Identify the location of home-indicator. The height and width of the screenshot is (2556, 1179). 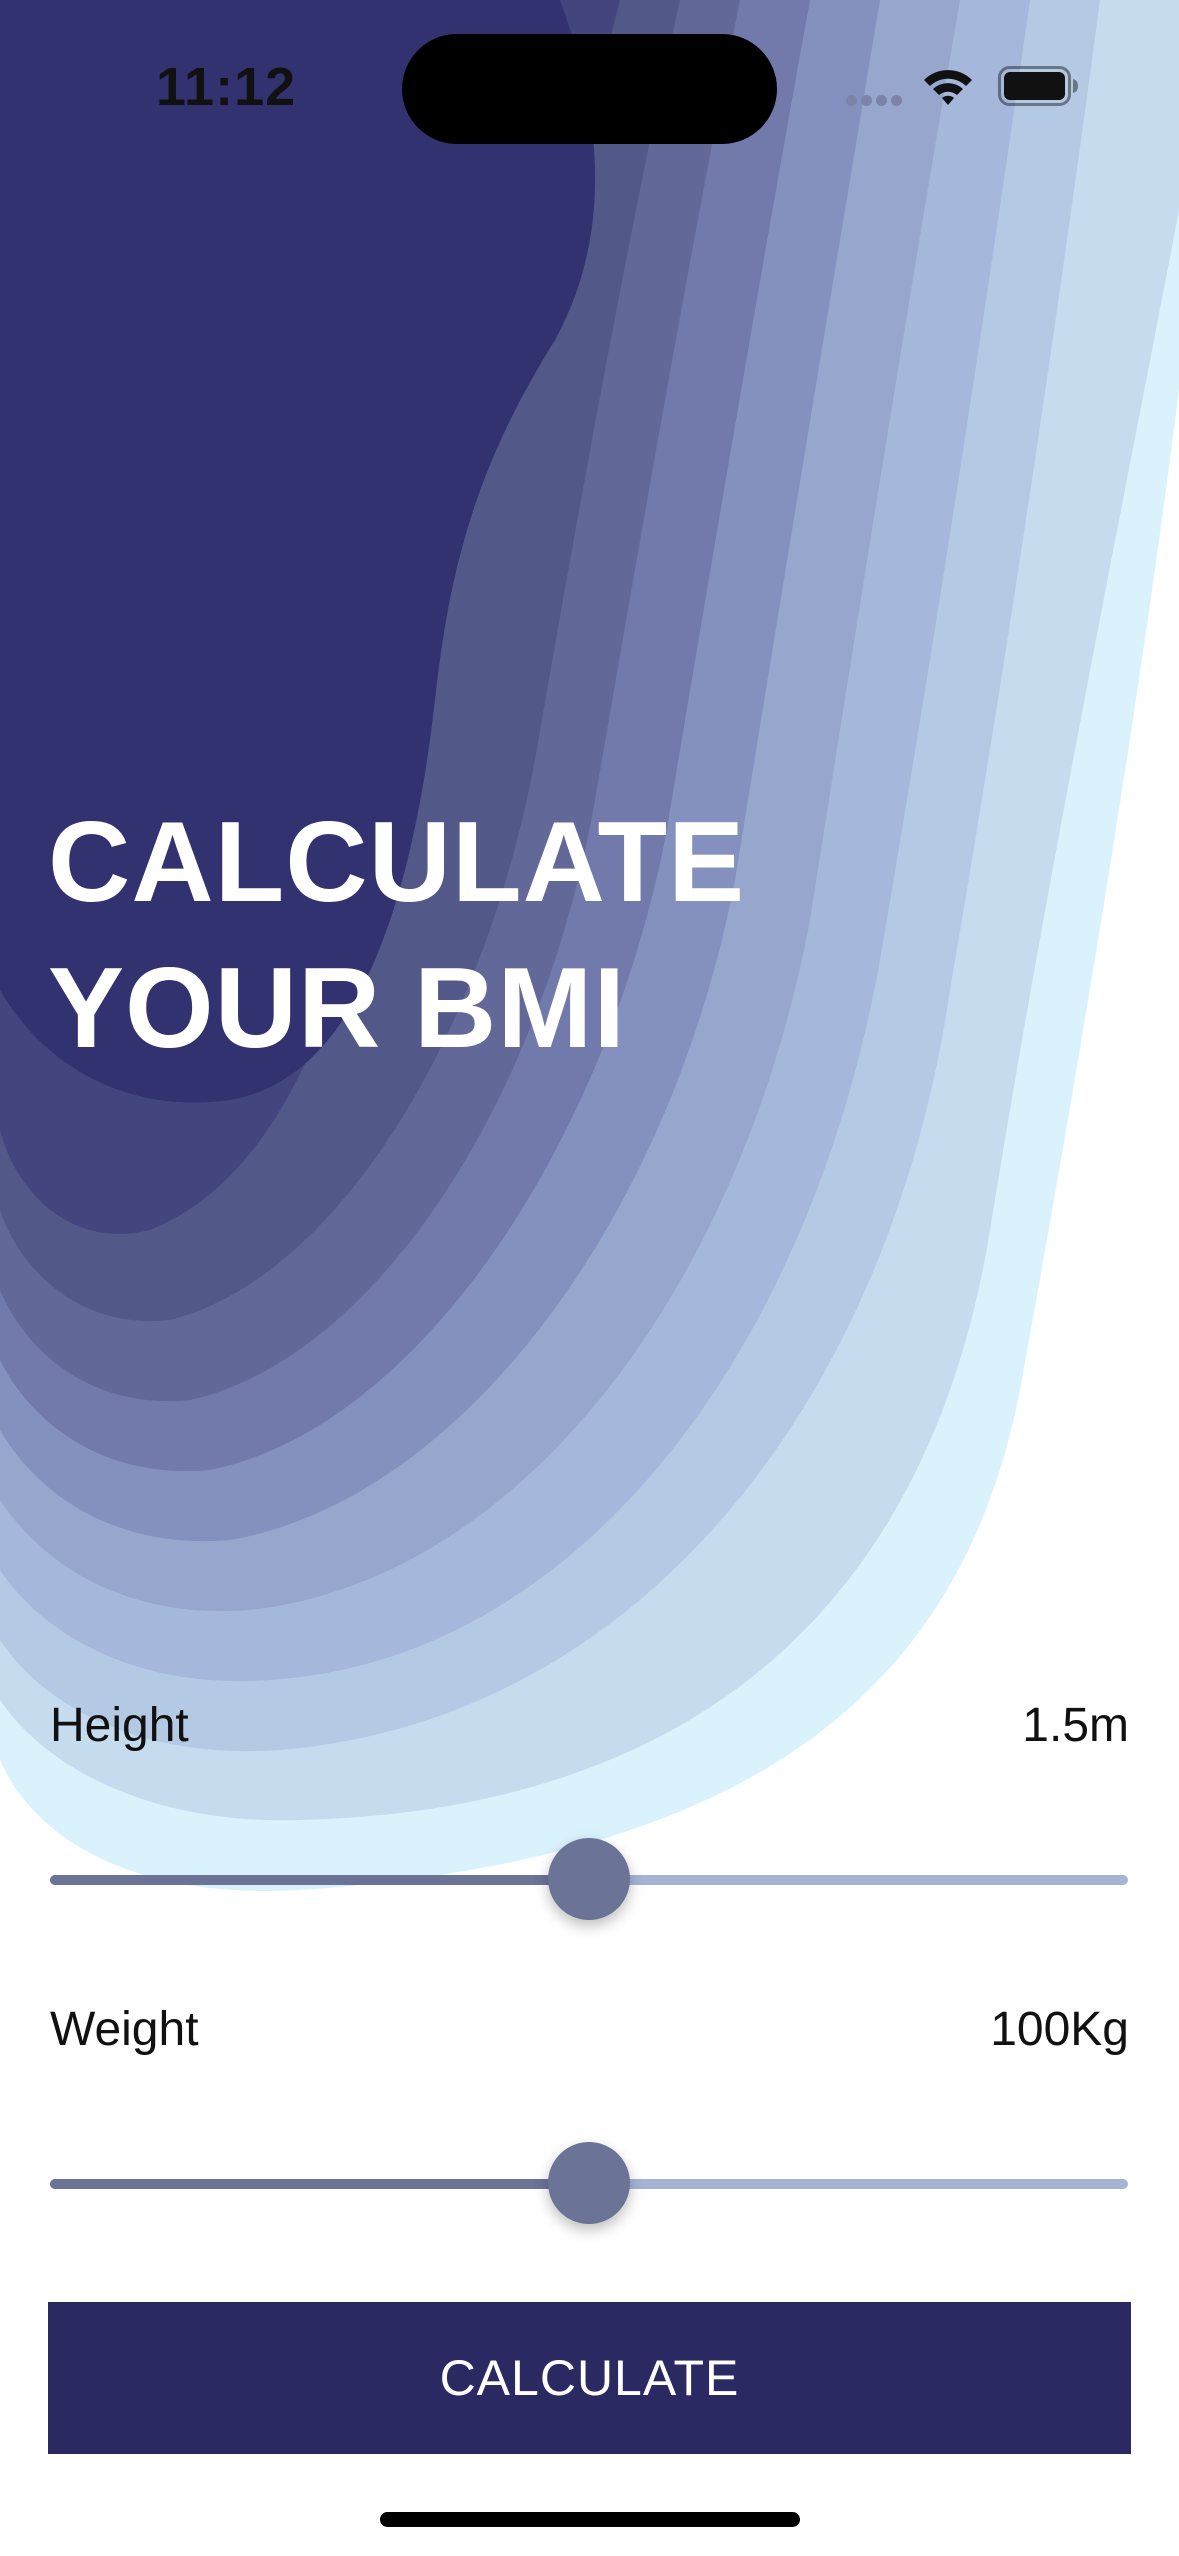
(590, 2519).